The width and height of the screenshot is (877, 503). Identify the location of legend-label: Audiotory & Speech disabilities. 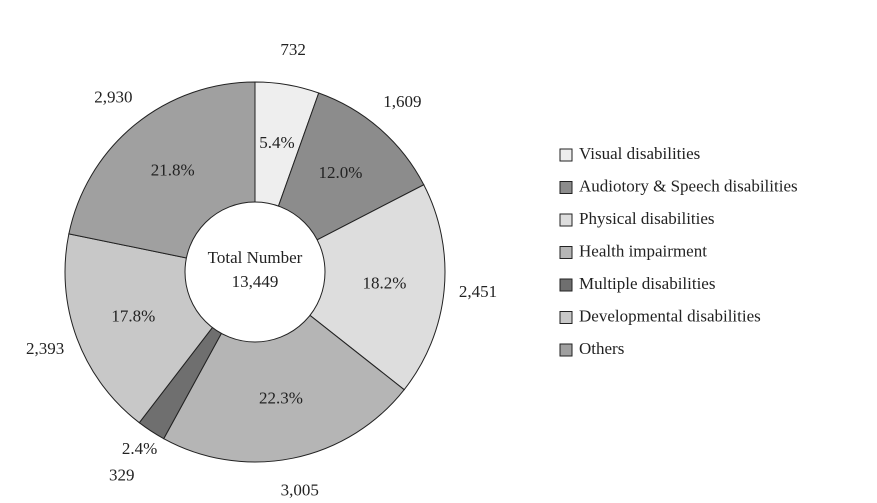
(688, 185).